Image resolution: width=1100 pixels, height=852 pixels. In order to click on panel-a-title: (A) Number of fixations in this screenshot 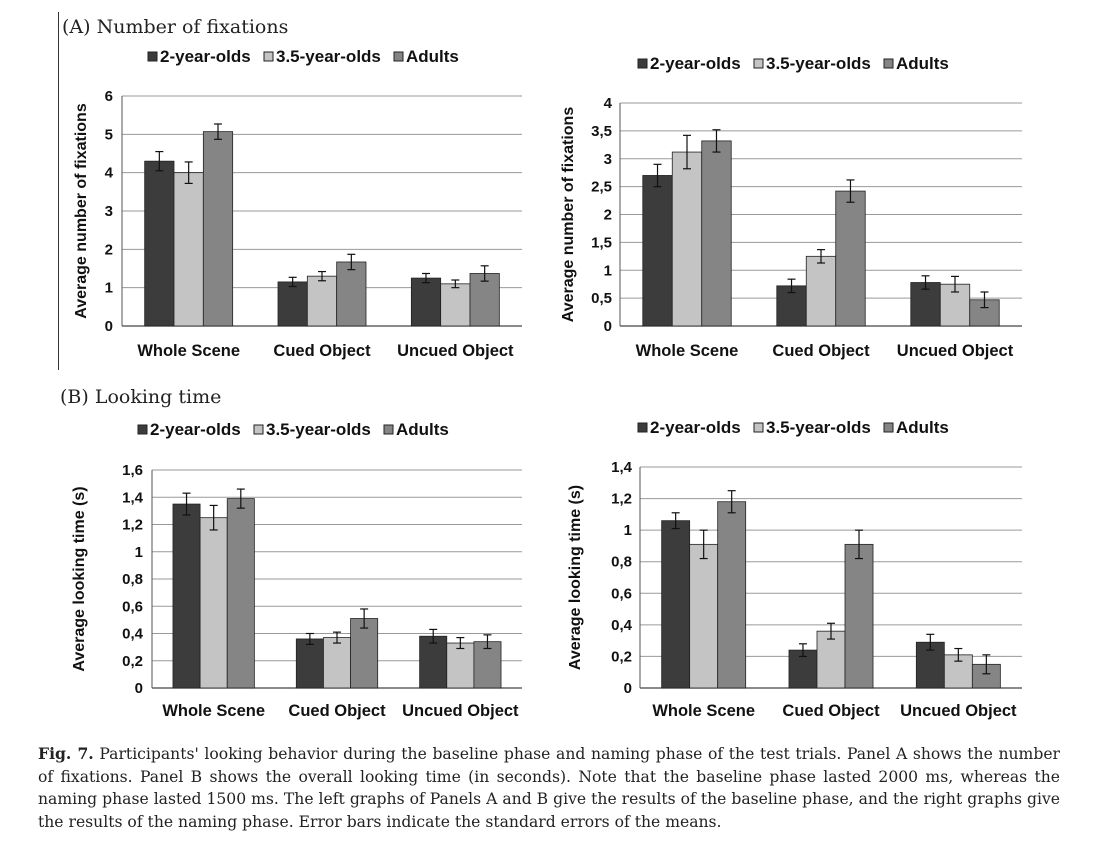, I will do `click(175, 27)`.